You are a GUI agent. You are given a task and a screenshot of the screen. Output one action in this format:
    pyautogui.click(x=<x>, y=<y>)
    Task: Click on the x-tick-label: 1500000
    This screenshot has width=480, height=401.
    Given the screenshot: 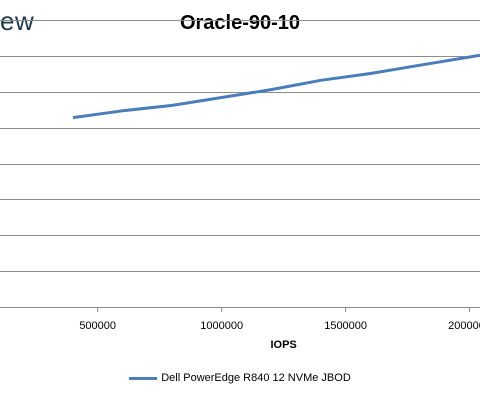 What is the action you would take?
    pyautogui.click(x=345, y=326)
    